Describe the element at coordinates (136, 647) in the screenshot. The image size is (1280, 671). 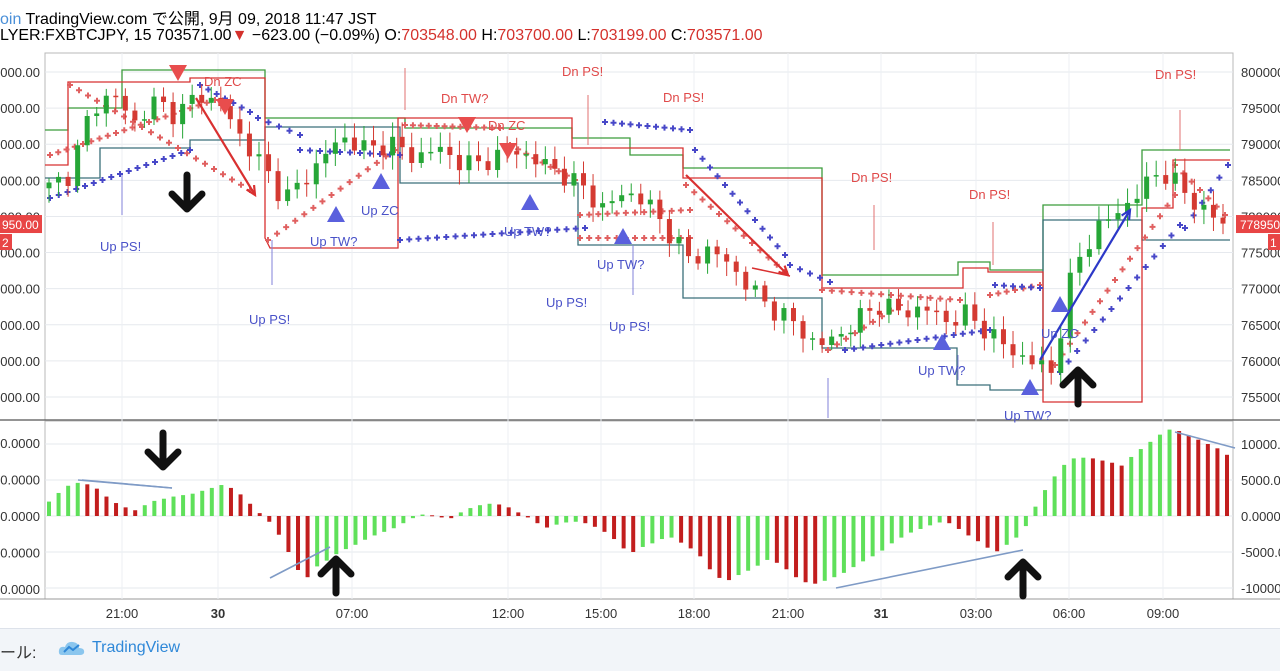
I see `footer-brand: TradingView` at that location.